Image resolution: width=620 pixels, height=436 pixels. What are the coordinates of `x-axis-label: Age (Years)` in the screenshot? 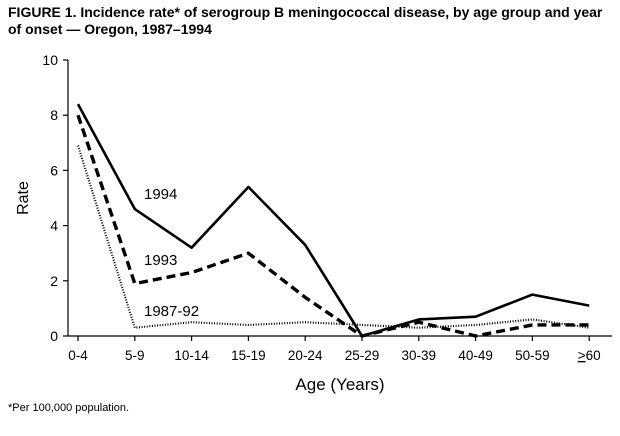 It's located at (339, 384).